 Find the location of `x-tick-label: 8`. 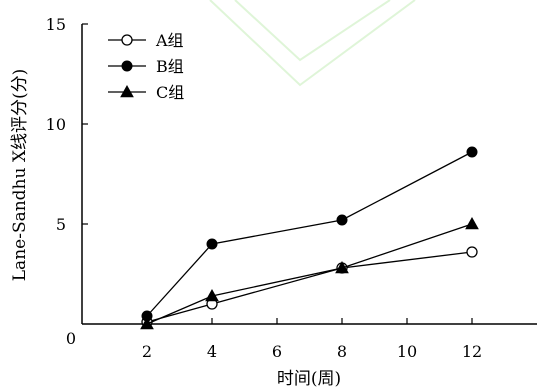

x-tick-label: 8 is located at coordinates (342, 351).